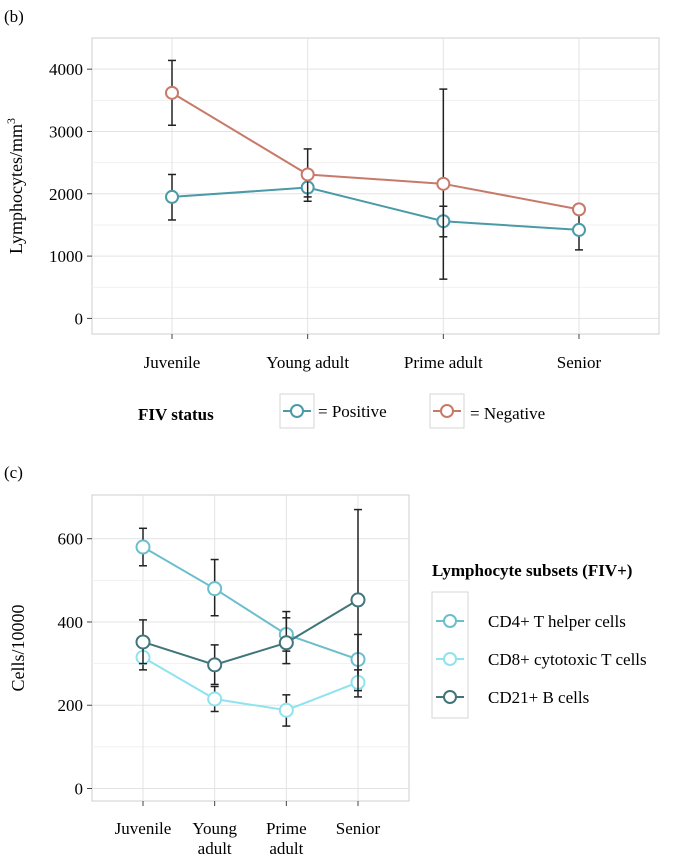  Describe the element at coordinates (66, 131) in the screenshot. I see `y-tick-label: 3000` at that location.